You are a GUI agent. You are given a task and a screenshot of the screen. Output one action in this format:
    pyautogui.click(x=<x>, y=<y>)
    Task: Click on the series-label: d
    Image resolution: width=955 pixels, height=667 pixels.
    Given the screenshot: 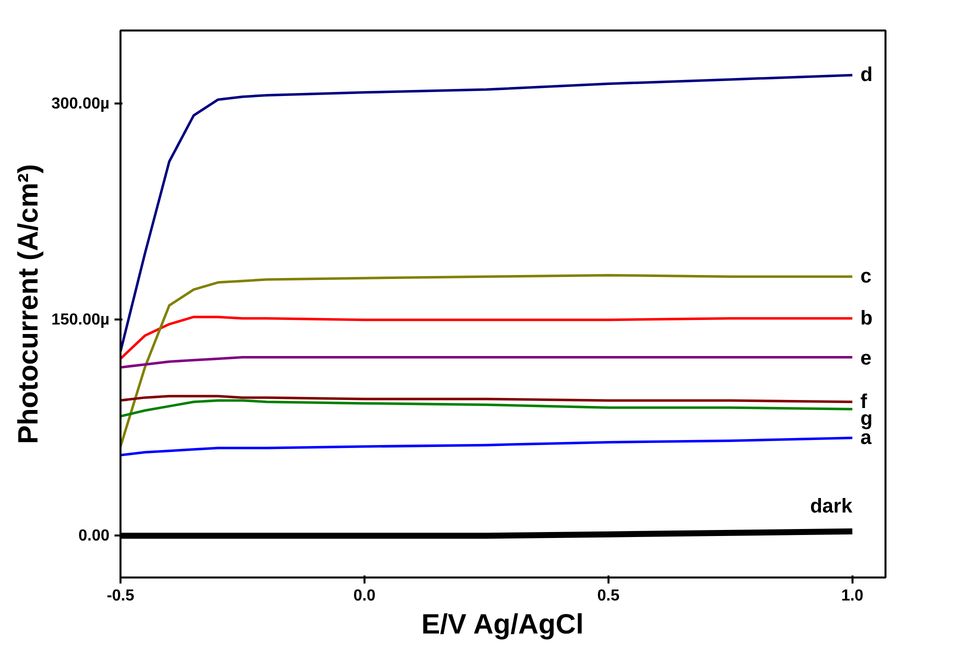 What is the action you would take?
    pyautogui.click(x=866, y=75)
    